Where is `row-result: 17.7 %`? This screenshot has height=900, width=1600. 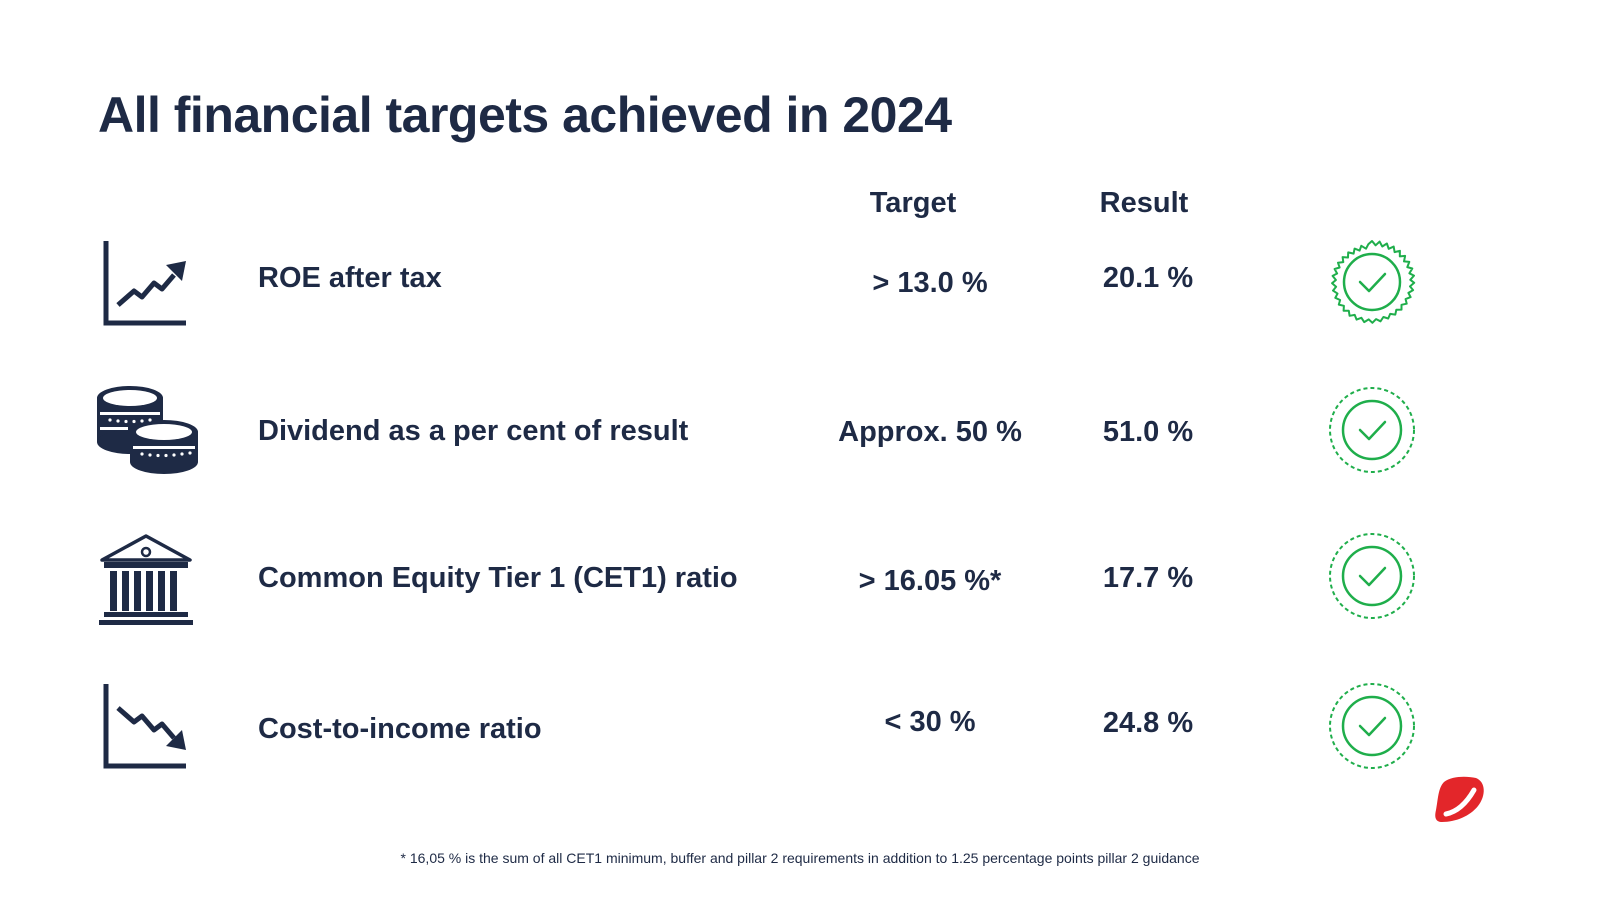 row-result: 17.7 % is located at coordinates (1148, 578).